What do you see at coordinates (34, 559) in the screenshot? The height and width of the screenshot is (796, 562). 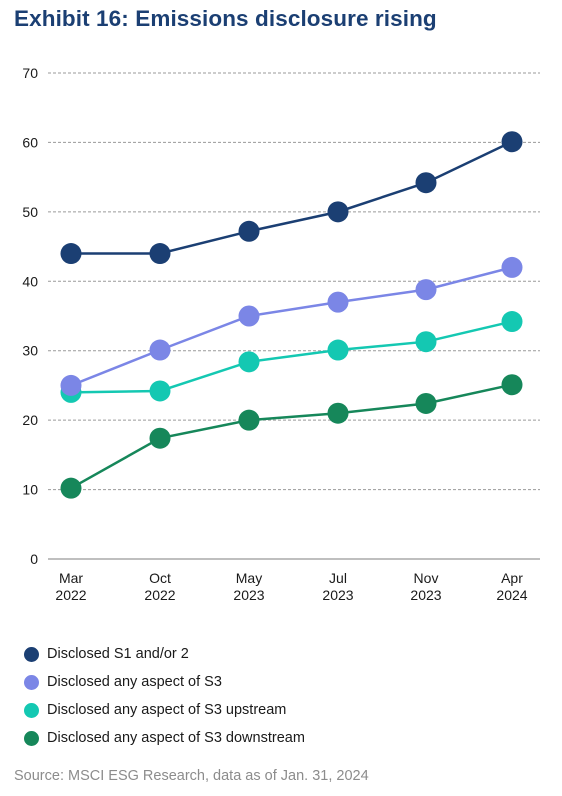 I see `y-tick-label: 0` at bounding box center [34, 559].